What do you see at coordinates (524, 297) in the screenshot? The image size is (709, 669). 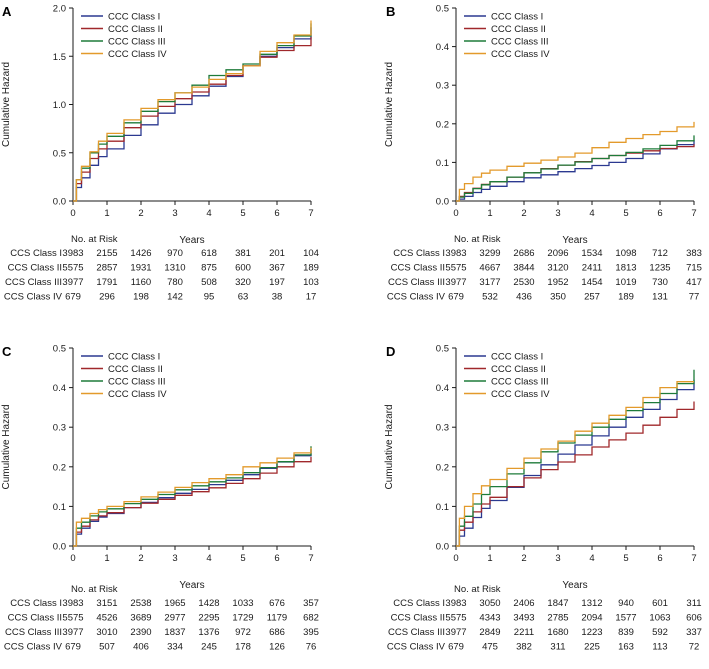 I see `risk-count: 436` at bounding box center [524, 297].